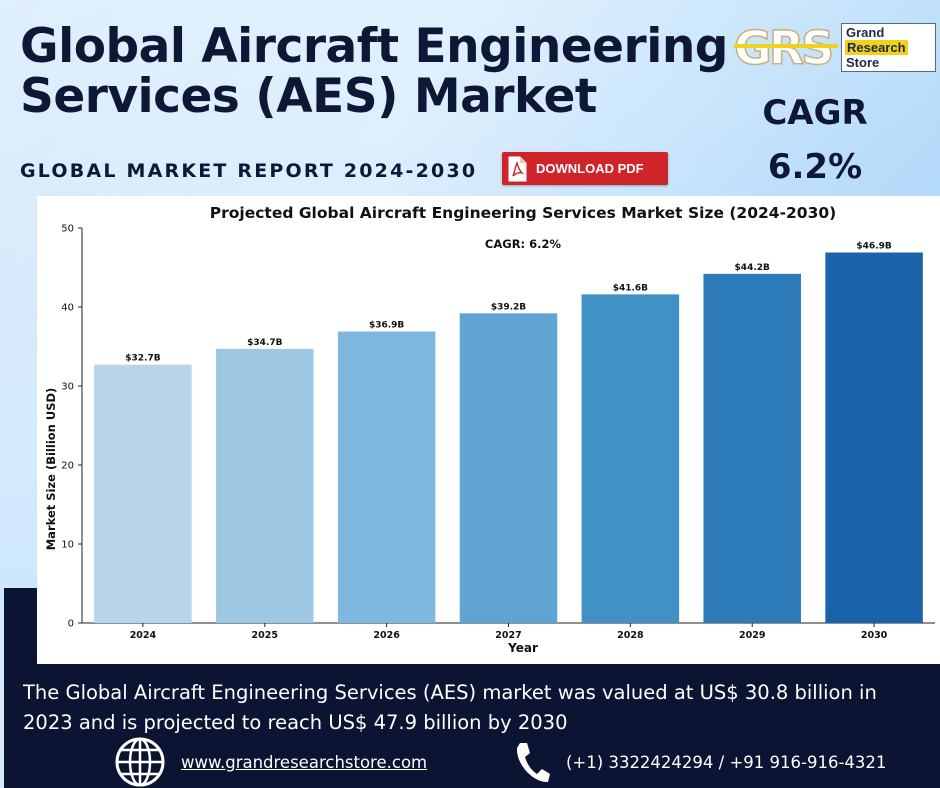  I want to click on y-tick-label: 20, so click(67, 466).